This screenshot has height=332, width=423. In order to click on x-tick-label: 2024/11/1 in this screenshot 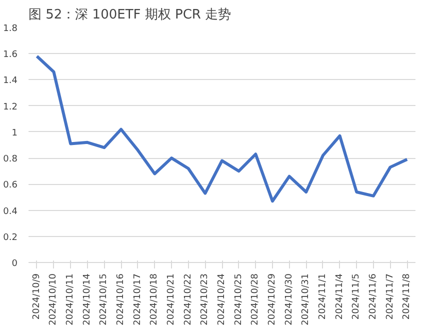, I will do `click(323, 296)`.